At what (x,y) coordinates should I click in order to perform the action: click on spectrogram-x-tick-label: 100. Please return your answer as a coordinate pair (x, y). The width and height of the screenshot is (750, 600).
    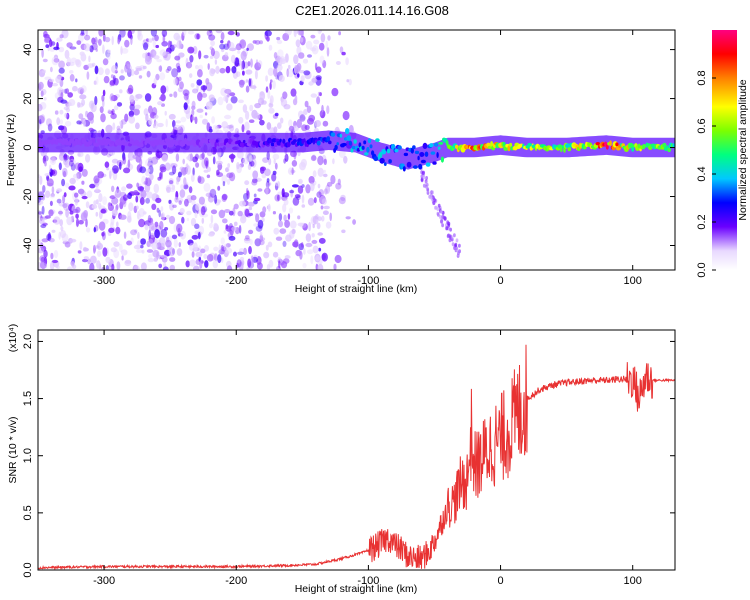
    Looking at the image, I should click on (633, 281).